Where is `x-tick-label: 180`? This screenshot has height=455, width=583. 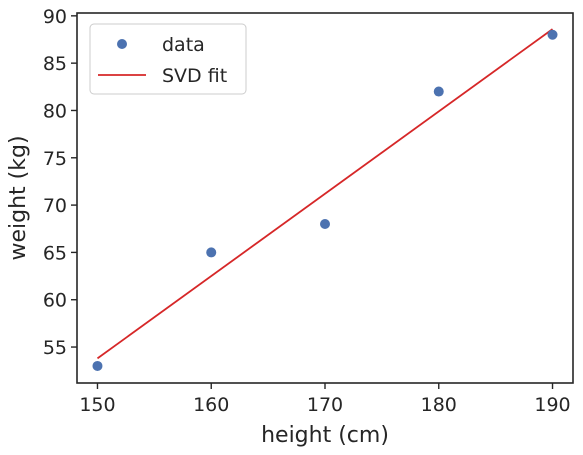
x-tick-label: 180 is located at coordinates (439, 405).